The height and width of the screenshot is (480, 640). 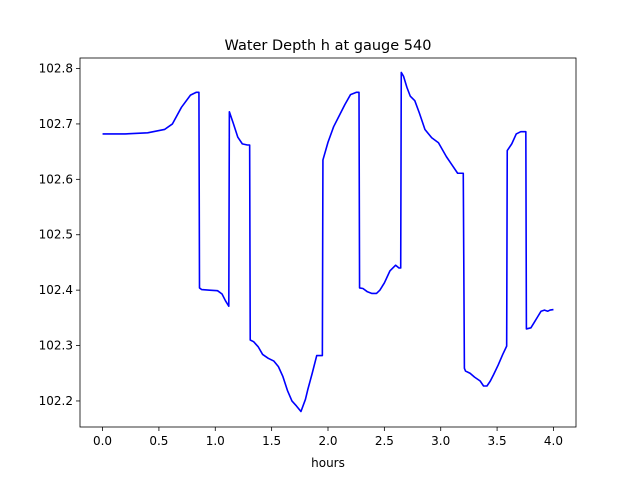 I want to click on x-axis-label: hours, so click(x=328, y=463).